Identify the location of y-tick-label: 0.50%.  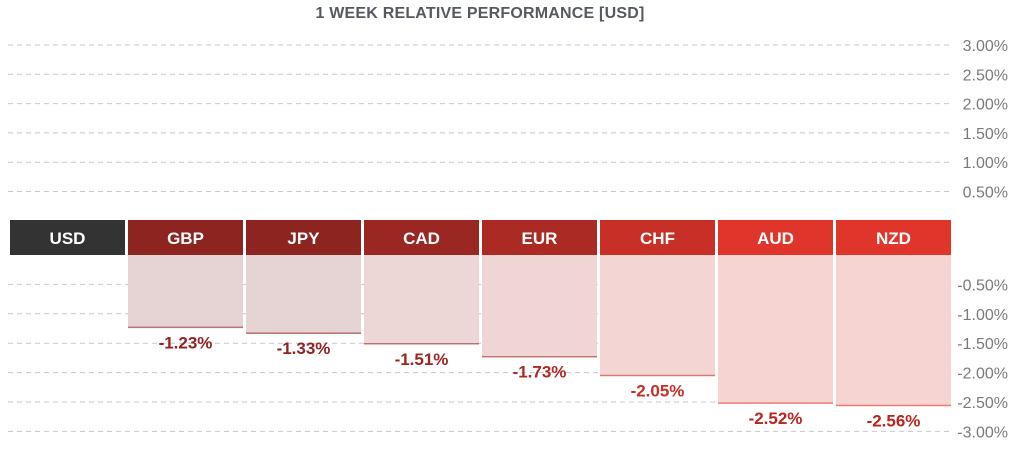
(985, 193).